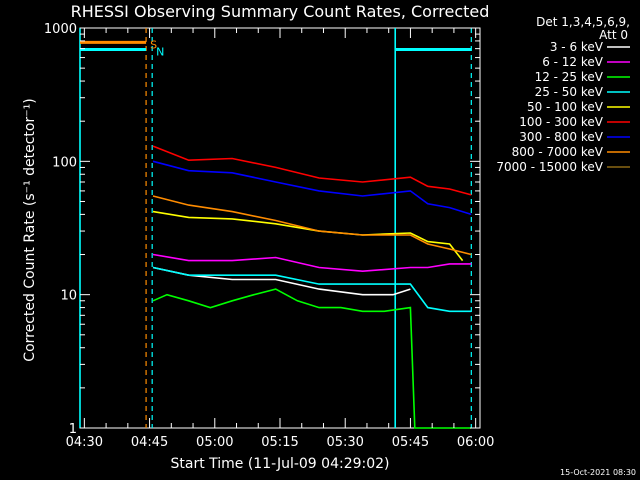 This screenshot has width=640, height=480. Describe the element at coordinates (598, 472) in the screenshot. I see `footer-timestamp: 15-Oct-2021 08:30` at that location.